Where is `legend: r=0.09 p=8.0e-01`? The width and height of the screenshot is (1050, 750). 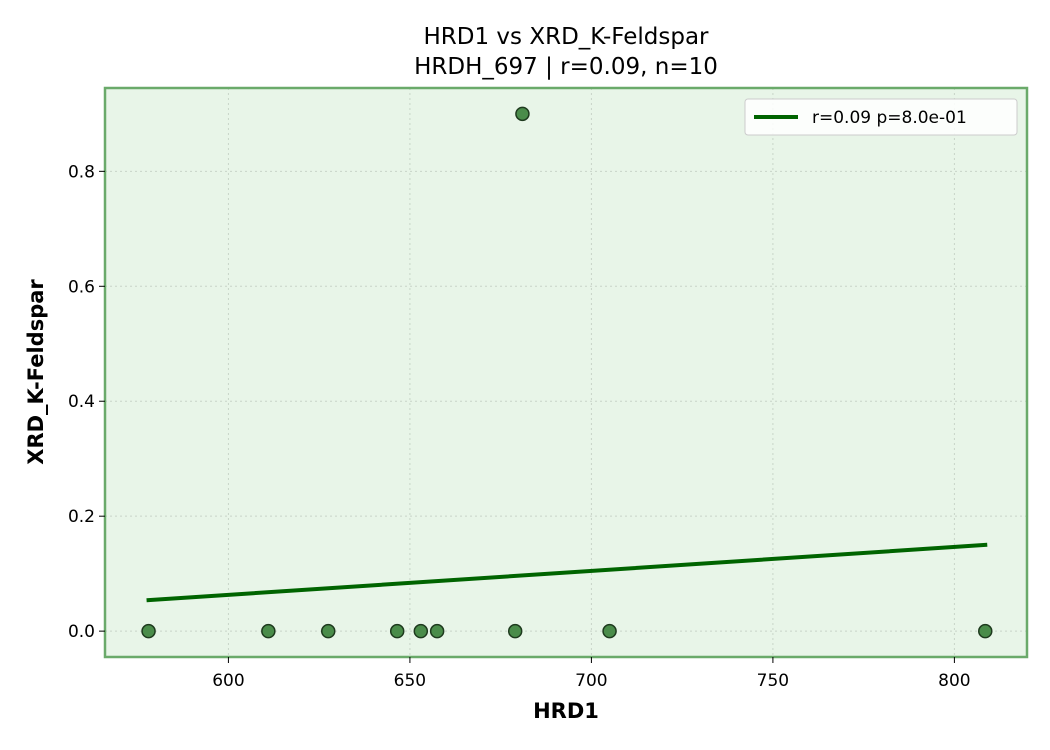
legend: r=0.09 p=8.0e-01 is located at coordinates (881, 117).